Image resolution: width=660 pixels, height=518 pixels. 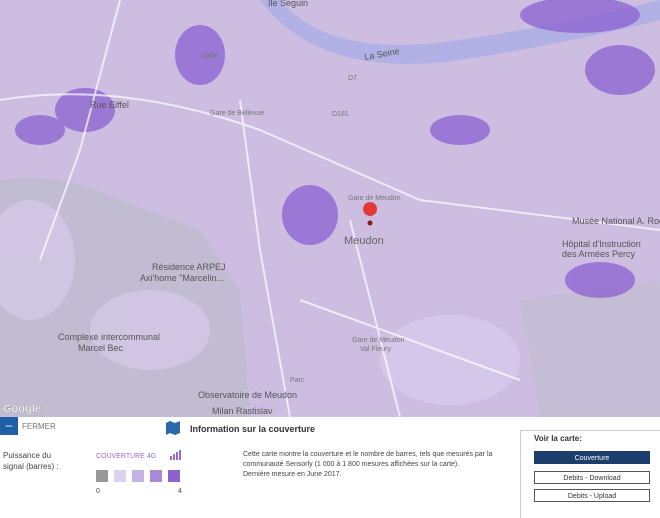 I want to click on signal-label: Puissance du, so click(x=27, y=455).